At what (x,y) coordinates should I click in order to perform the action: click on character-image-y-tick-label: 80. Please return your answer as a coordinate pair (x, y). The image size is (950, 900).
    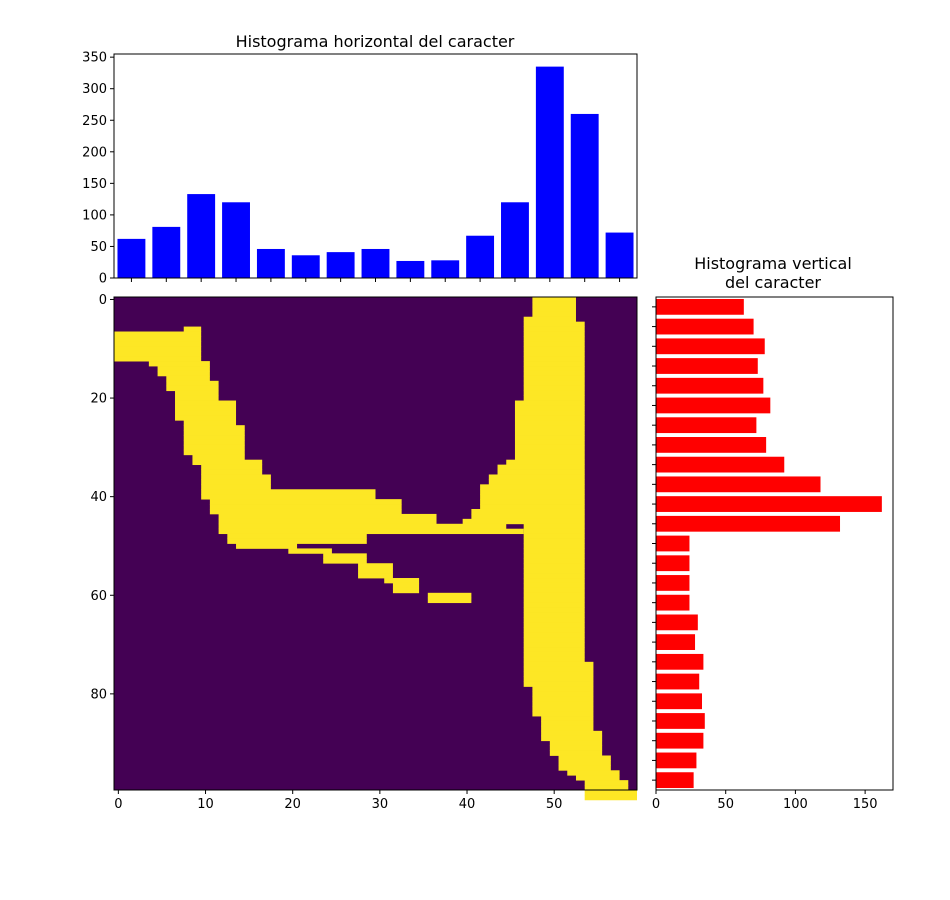
    Looking at the image, I should click on (98, 694).